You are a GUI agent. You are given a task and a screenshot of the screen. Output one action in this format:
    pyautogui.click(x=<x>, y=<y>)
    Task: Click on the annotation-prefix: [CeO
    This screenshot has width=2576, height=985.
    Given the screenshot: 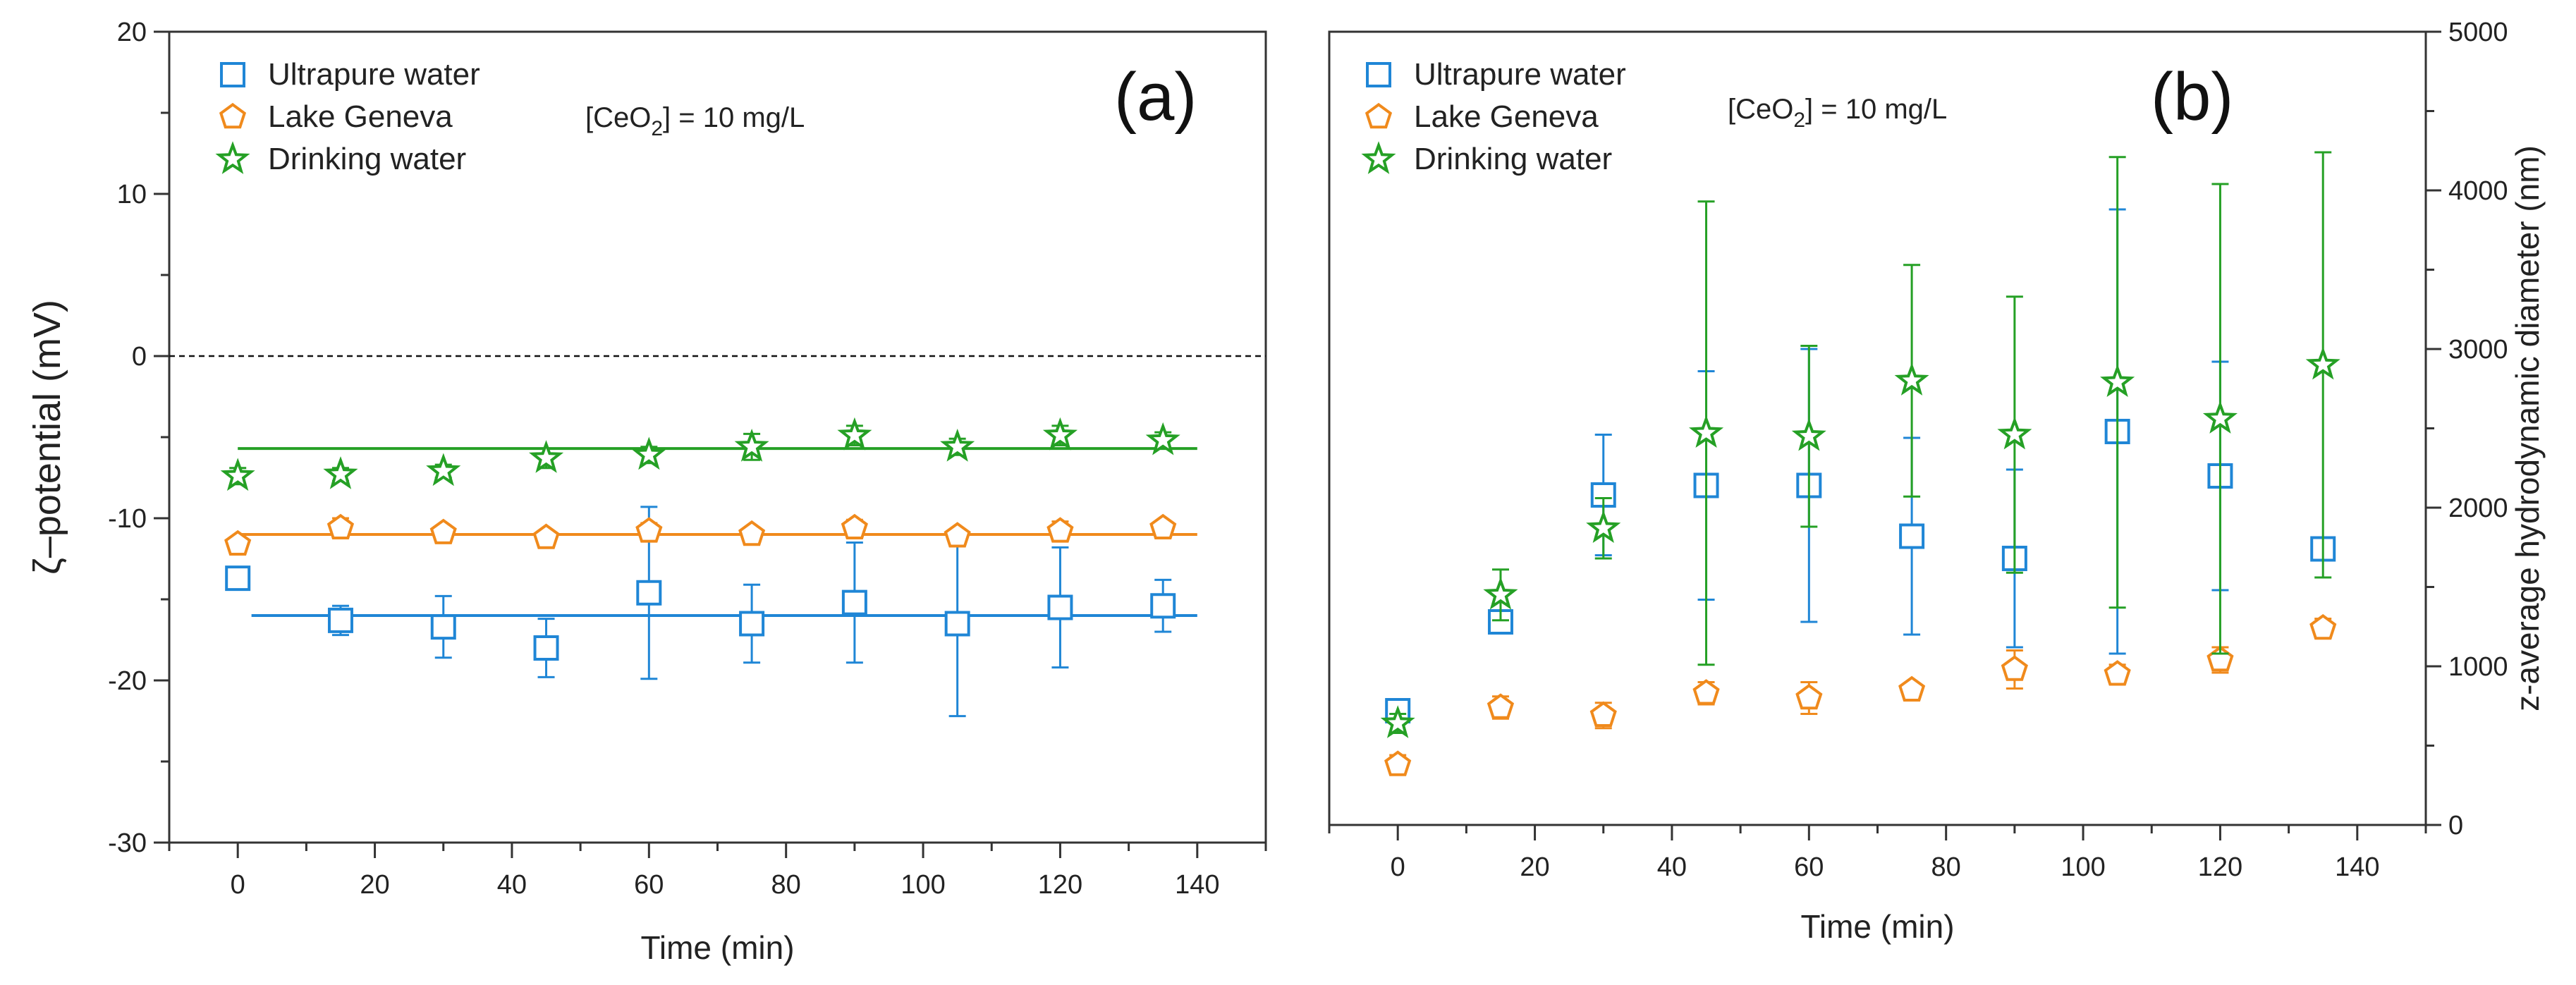 What is the action you would take?
    pyautogui.click(x=618, y=118)
    